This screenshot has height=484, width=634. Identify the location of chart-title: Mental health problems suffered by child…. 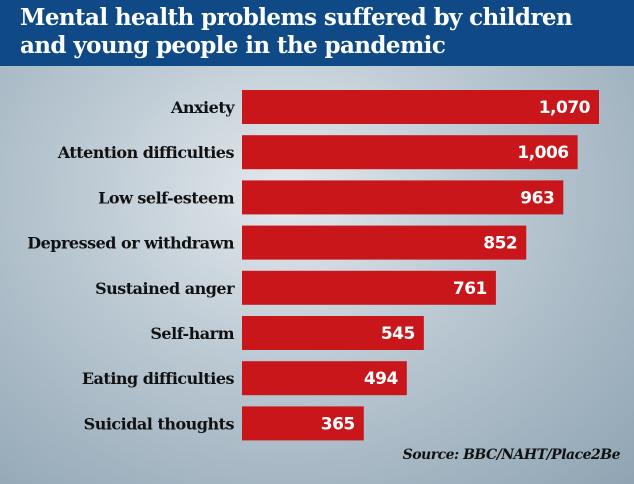
(296, 31).